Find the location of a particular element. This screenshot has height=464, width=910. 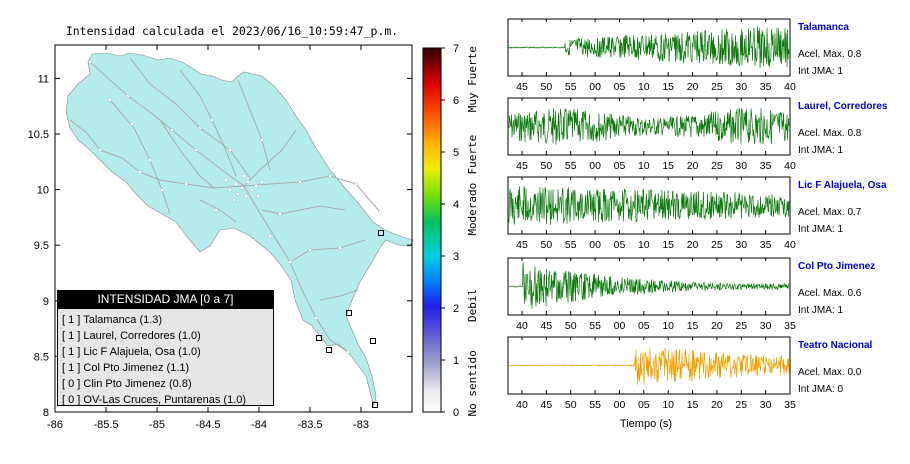

colorbar-tick-label: 7 is located at coordinates (456, 49).